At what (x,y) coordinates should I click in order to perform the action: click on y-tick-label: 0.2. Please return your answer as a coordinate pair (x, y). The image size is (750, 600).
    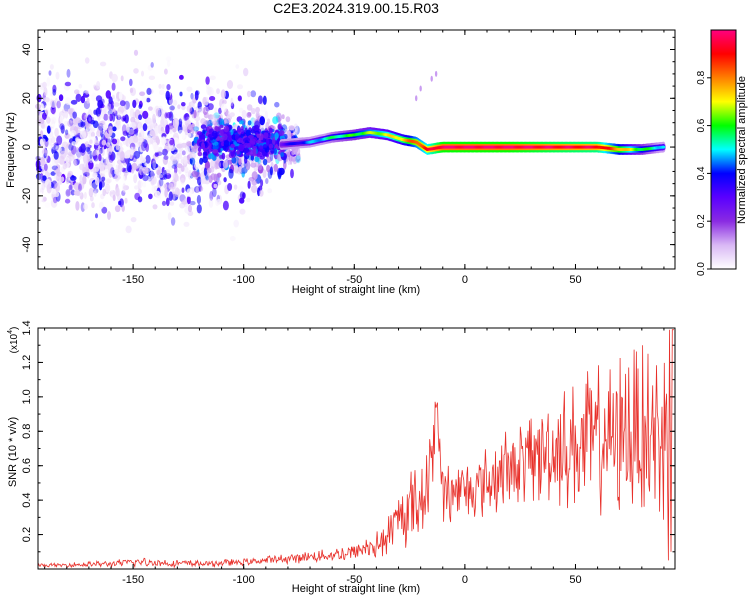
    Looking at the image, I should click on (27, 534).